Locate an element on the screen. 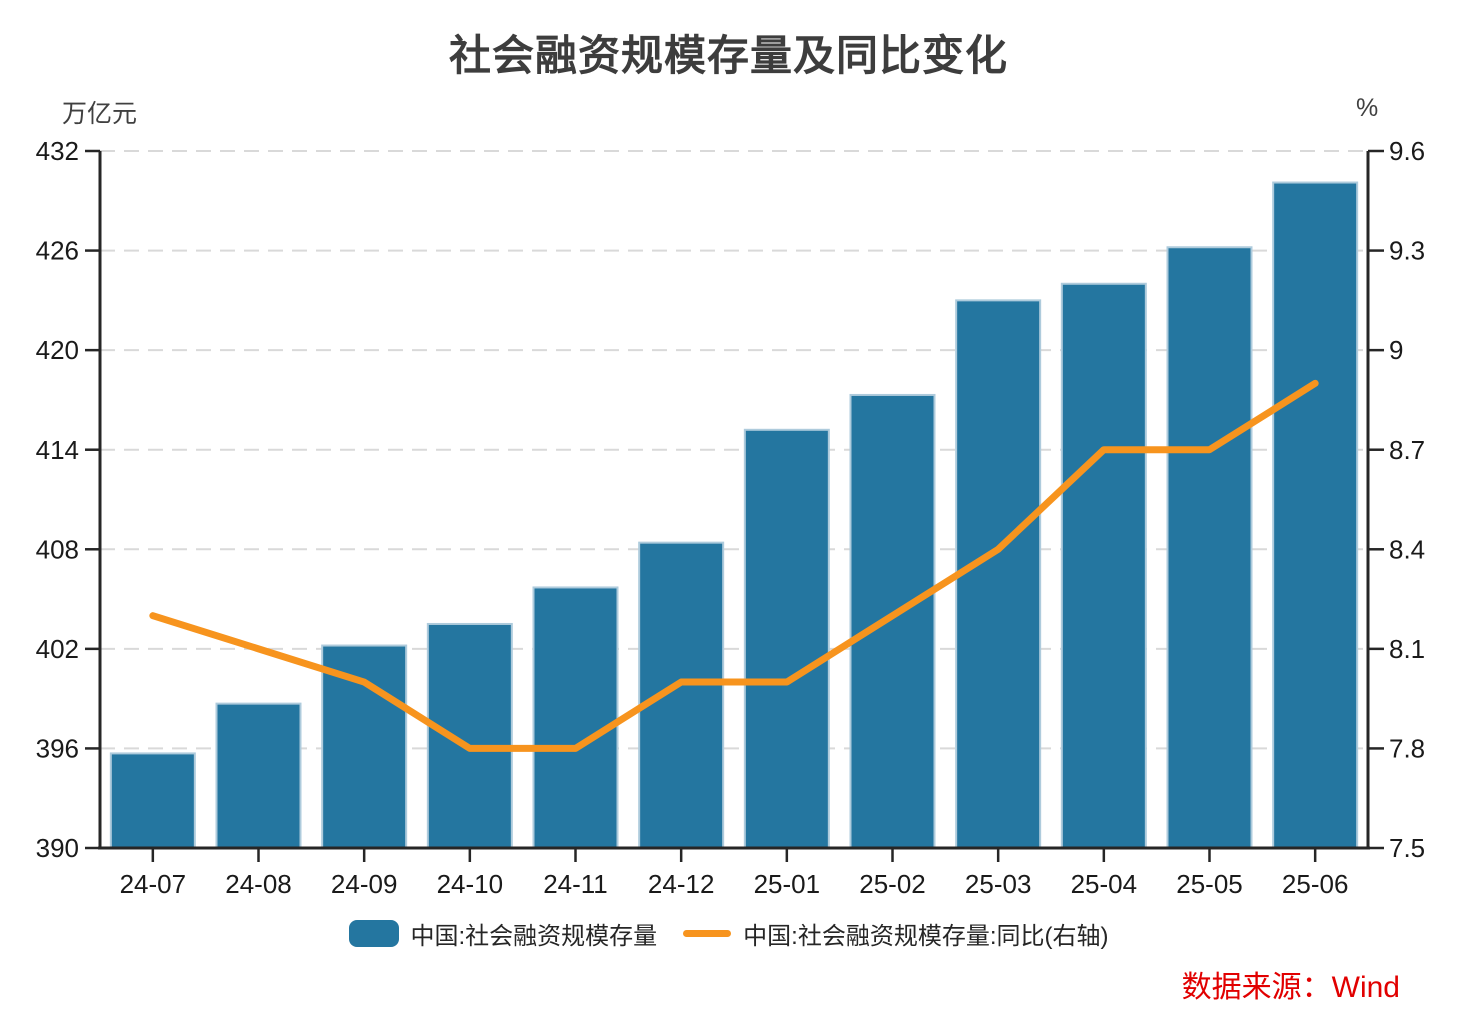 This screenshot has height=1024, width=1457. bar-series-swatch-icon is located at coordinates (373, 933).